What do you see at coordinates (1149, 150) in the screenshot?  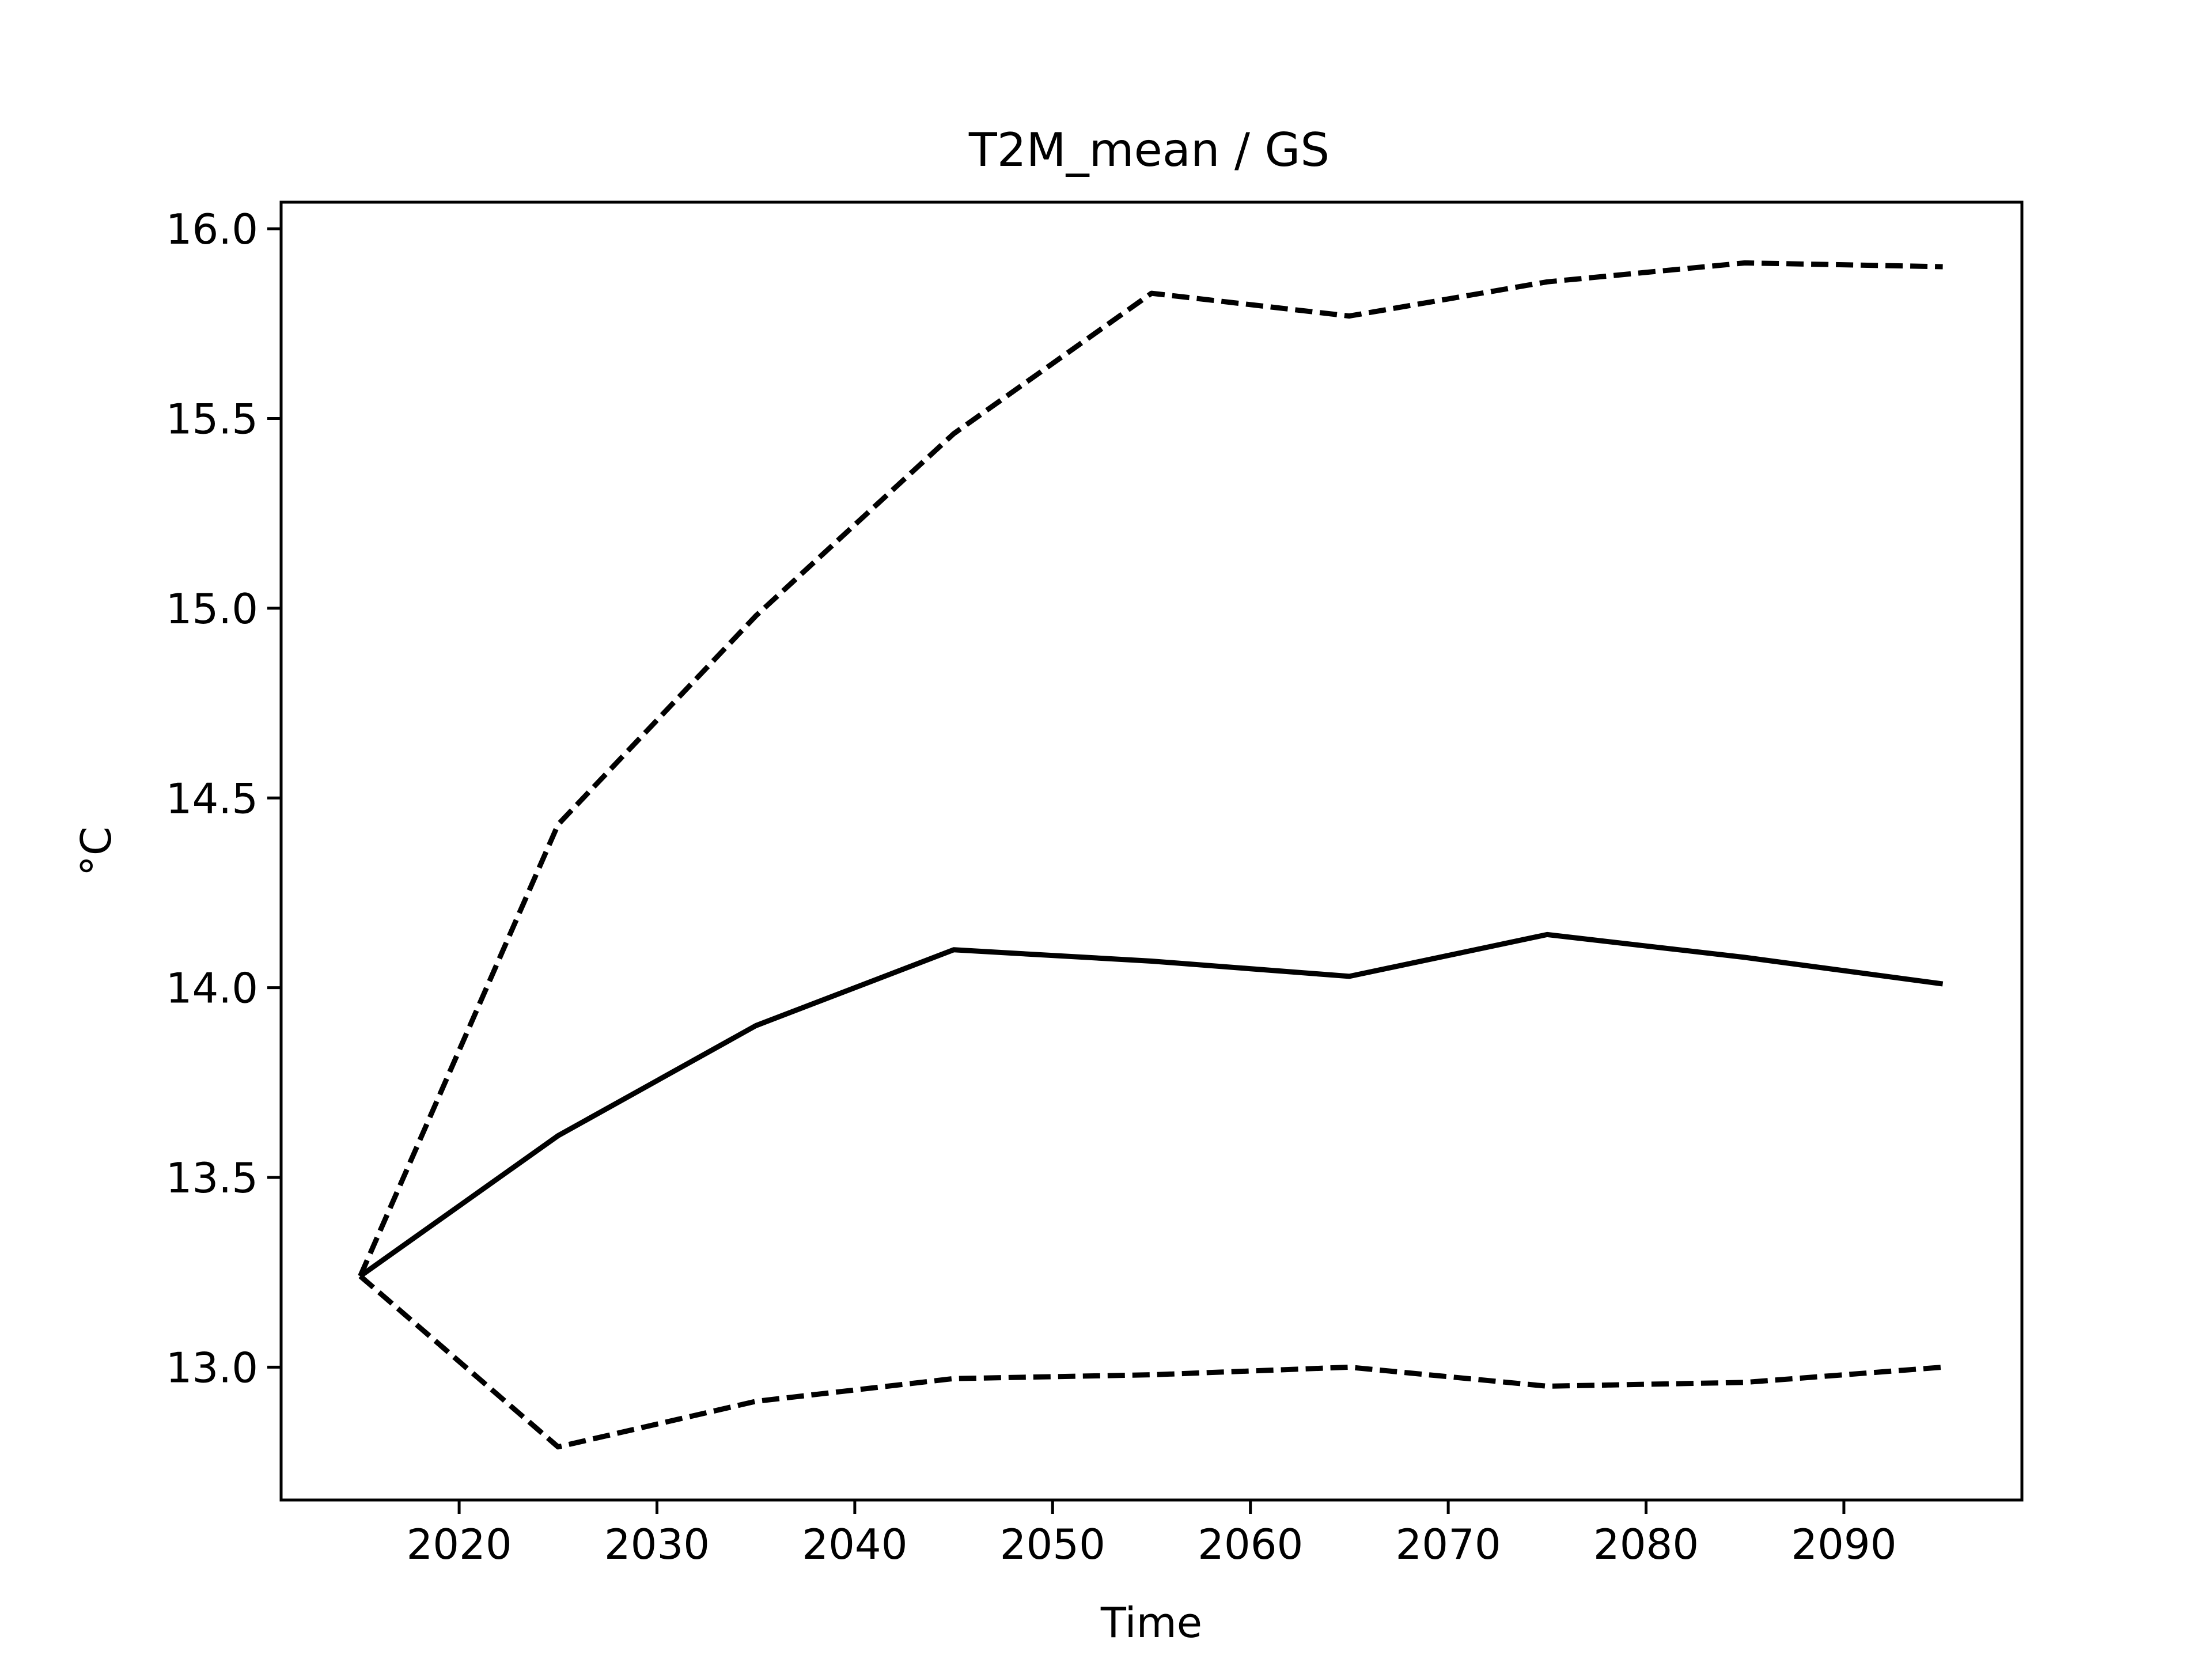 I see `chart-title: T2M_mean / GS` at bounding box center [1149, 150].